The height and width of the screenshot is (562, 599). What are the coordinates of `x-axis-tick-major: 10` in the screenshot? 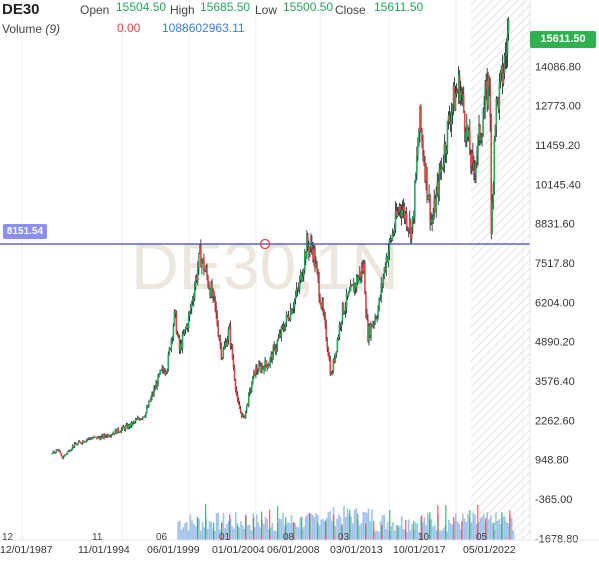 It's located at (424, 537).